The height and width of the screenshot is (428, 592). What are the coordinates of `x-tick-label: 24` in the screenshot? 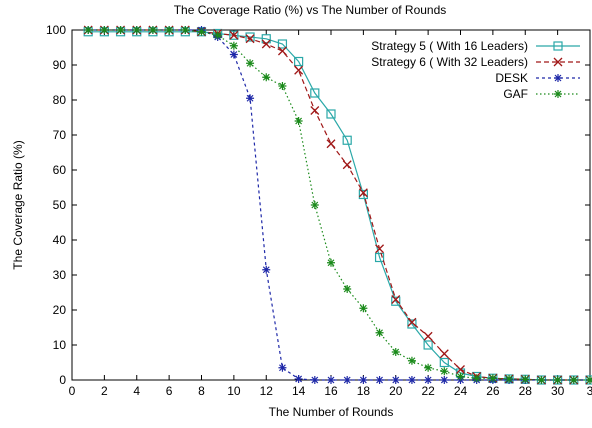 It's located at (461, 391).